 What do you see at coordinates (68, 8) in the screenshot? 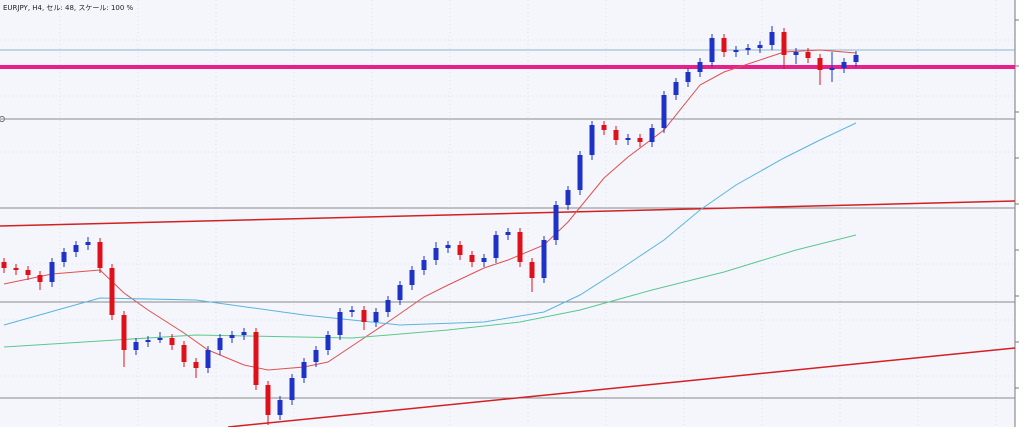
I see `chart-title: EURJPY, H4, セル: 48, スケール: 100 %` at bounding box center [68, 8].